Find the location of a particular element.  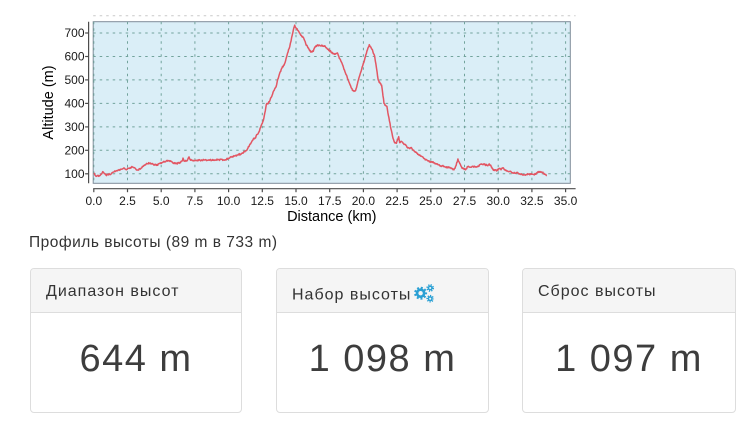

svg-text: 22.5 is located at coordinates (397, 201).